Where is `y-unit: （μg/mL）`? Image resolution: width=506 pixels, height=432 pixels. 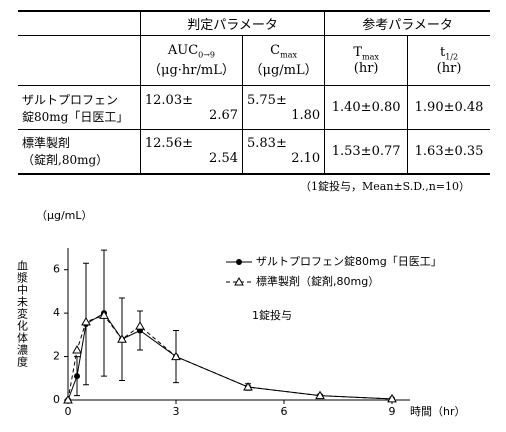 y-unit: （μg/mL） is located at coordinates (64, 215).